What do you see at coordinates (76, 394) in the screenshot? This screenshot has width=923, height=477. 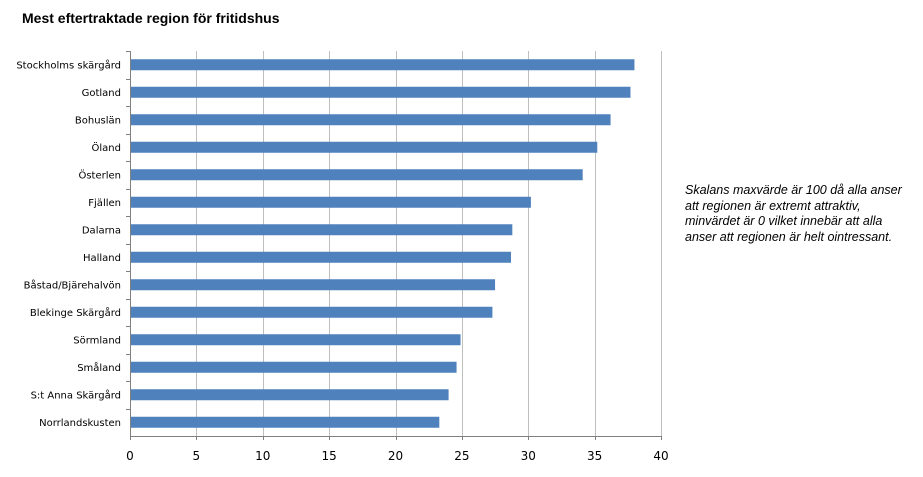 I see `category-label: S:t Anna Skärgård` at bounding box center [76, 394].